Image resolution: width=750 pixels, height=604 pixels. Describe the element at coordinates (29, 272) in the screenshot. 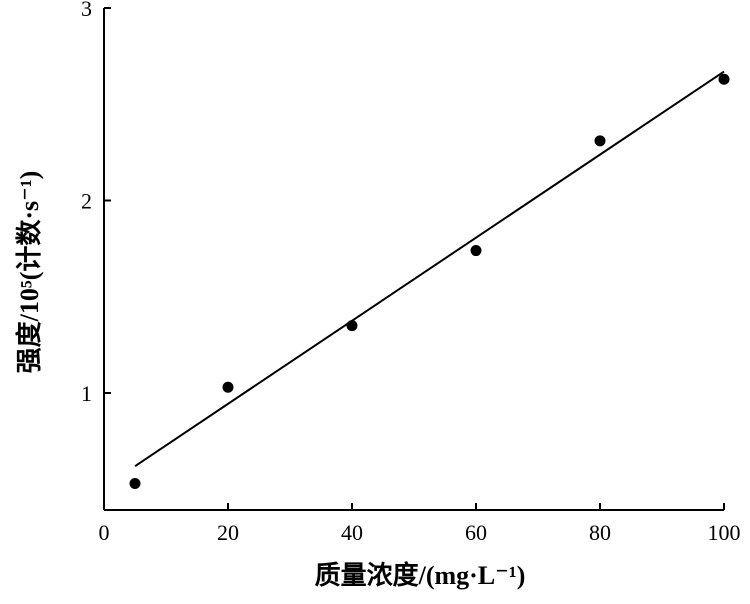

I see `y-axis-title: 强度/10⁵(计数·s⁻¹)` at that location.